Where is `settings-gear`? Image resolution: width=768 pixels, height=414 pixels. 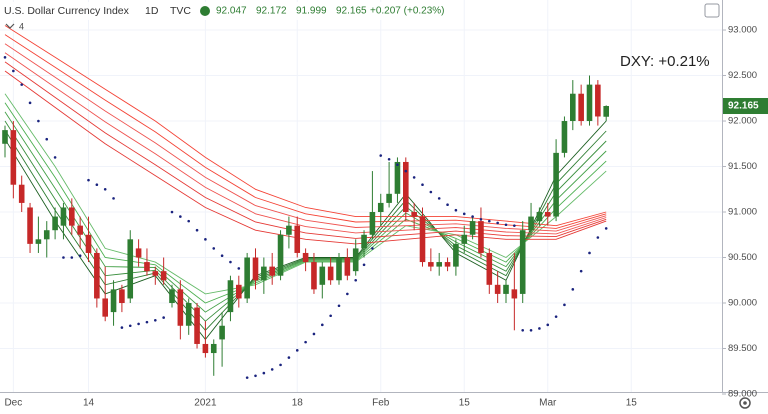
settings-gear is located at coordinates (745, 403).